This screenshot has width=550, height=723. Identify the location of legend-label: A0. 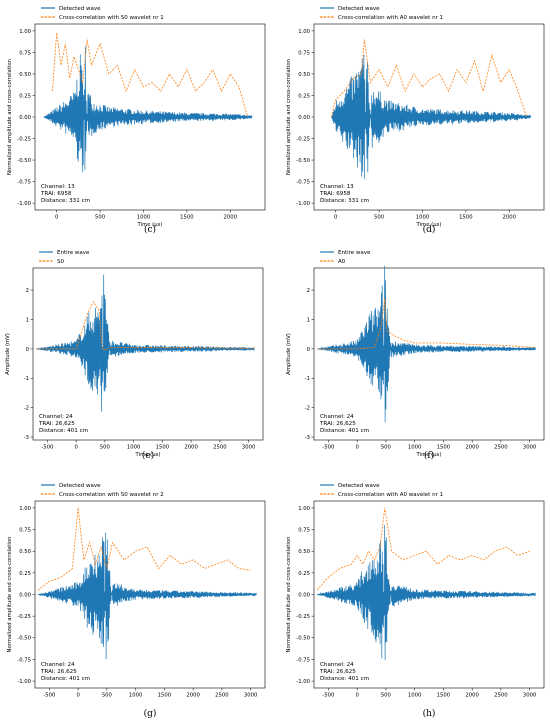
(342, 262).